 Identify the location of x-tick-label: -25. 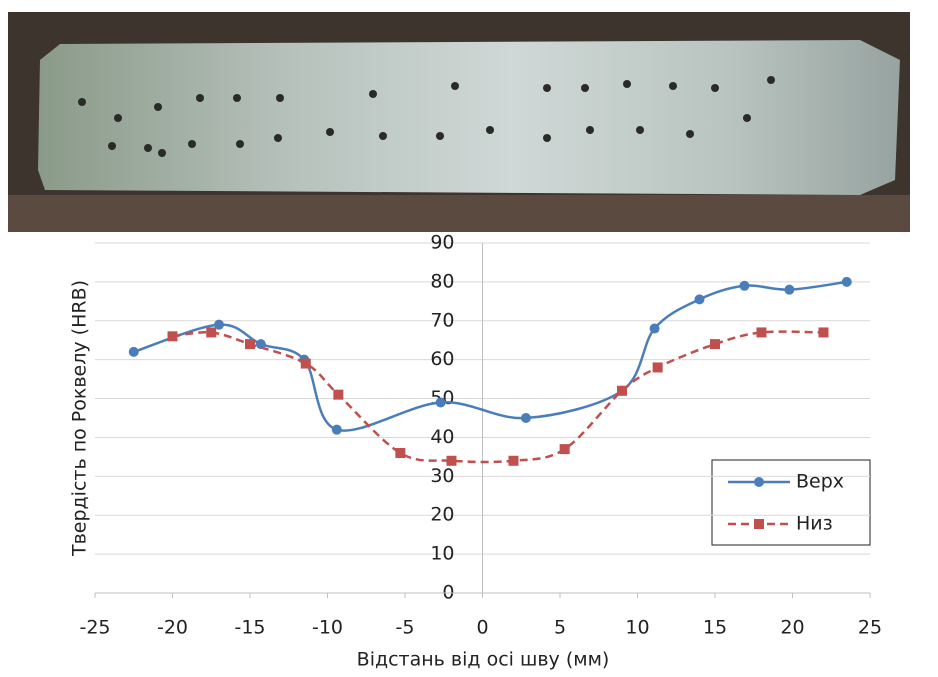
(94, 628).